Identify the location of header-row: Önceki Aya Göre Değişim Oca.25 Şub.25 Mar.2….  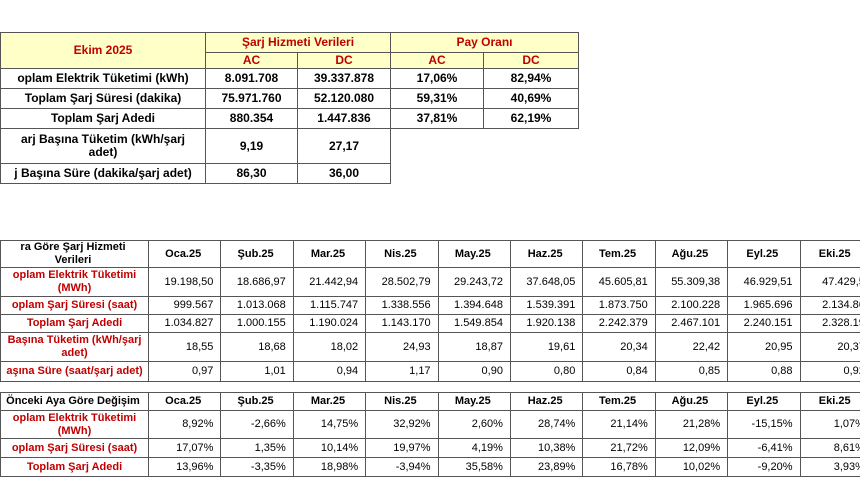
(430, 401).